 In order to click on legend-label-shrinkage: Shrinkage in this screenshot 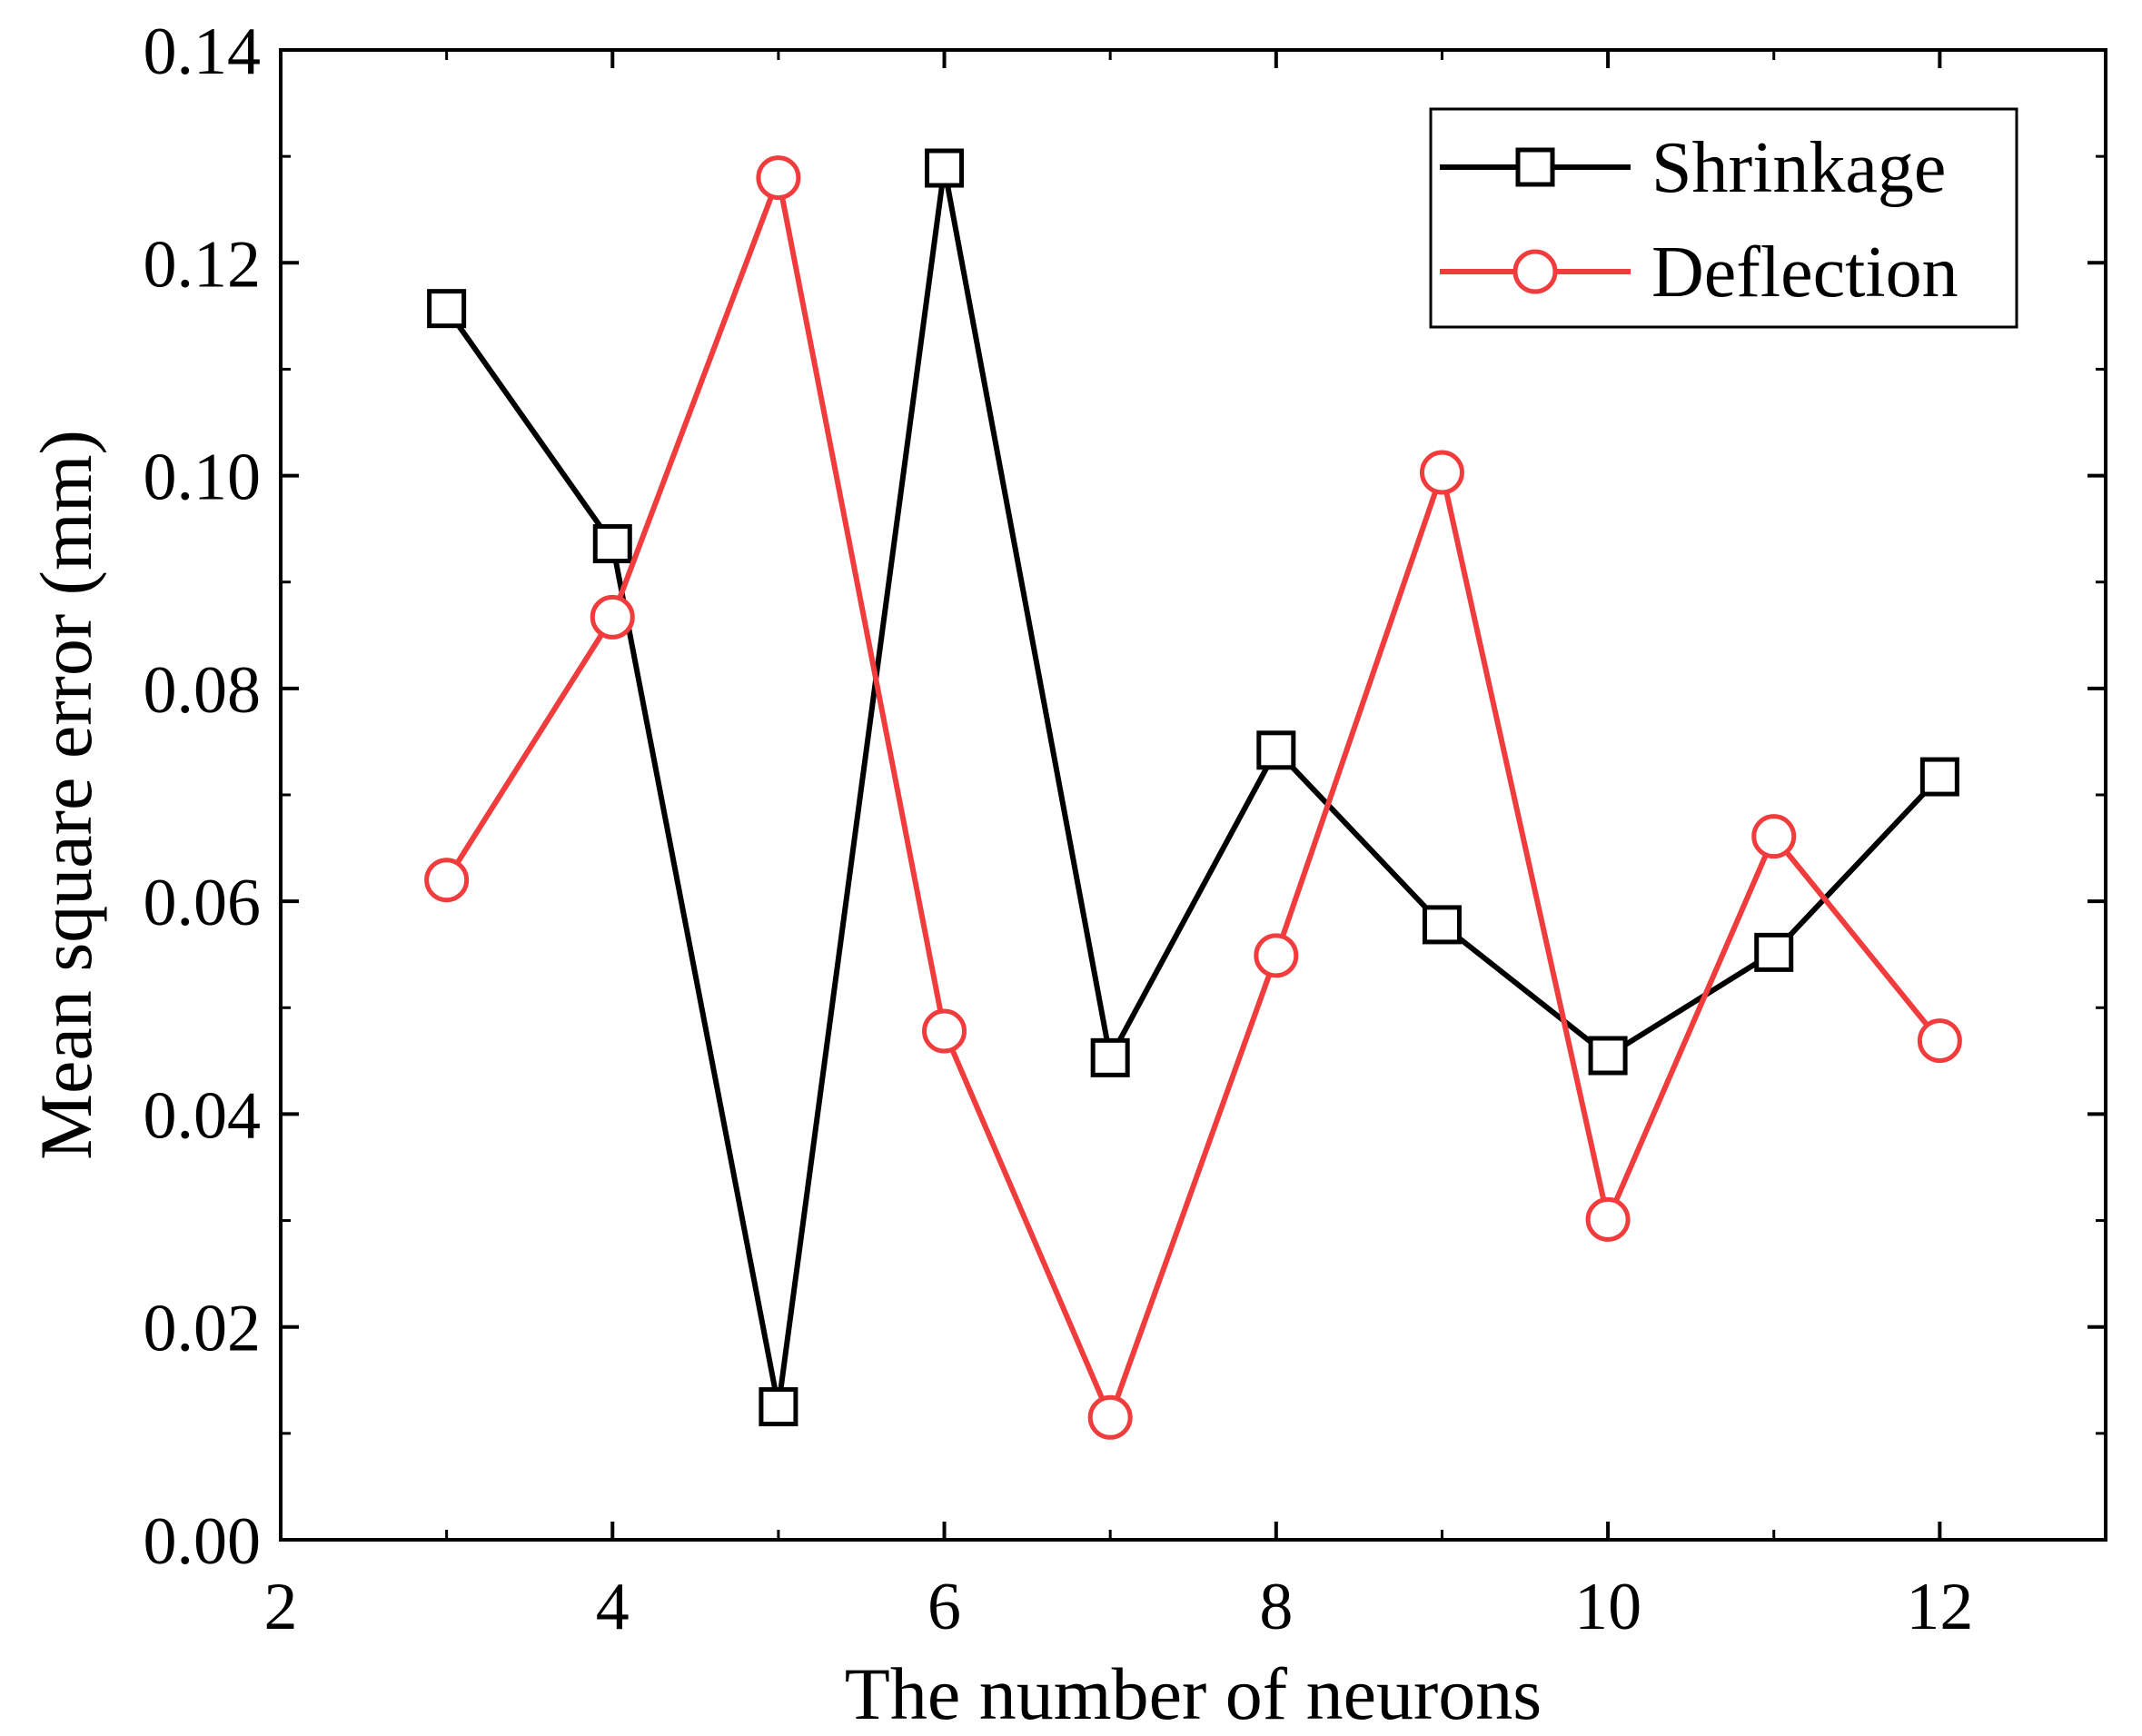, I will do `click(1798, 168)`.